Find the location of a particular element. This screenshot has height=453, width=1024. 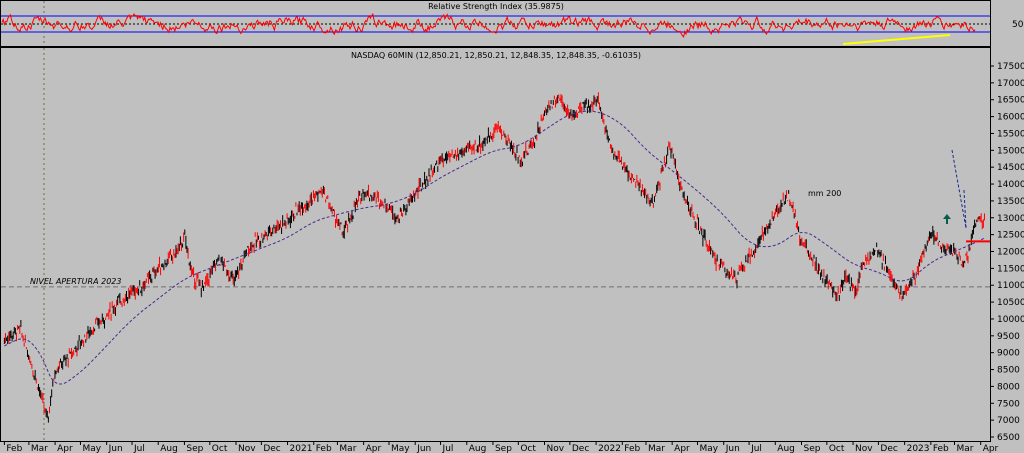

y-tick-label: 11500 is located at coordinates (1010, 269).